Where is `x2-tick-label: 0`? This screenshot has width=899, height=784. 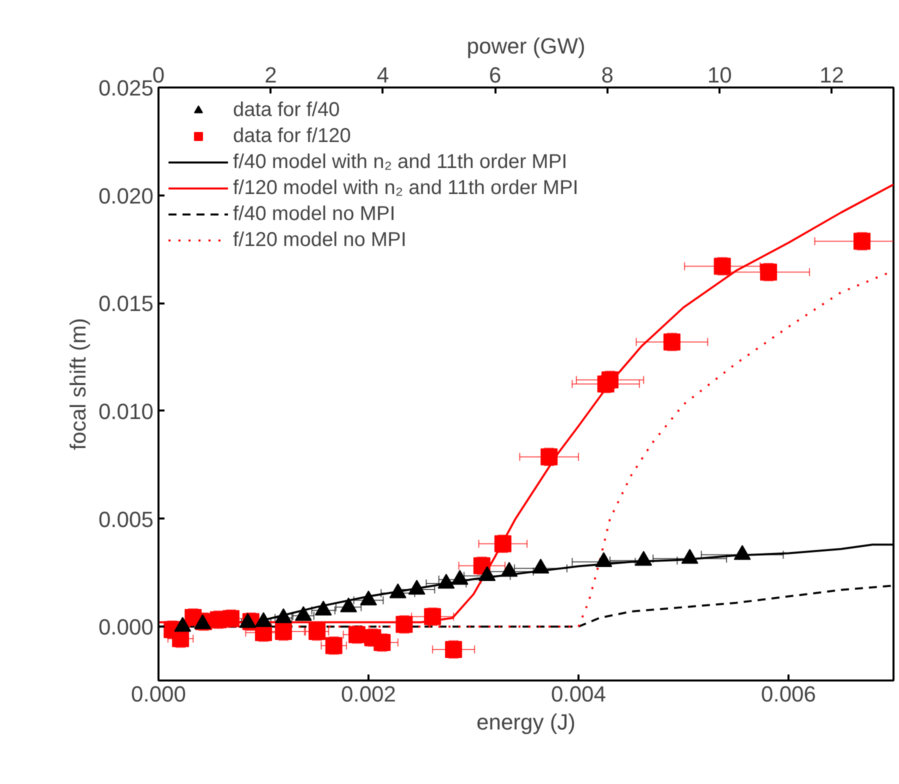
x2-tick-label: 0 is located at coordinates (158, 75).